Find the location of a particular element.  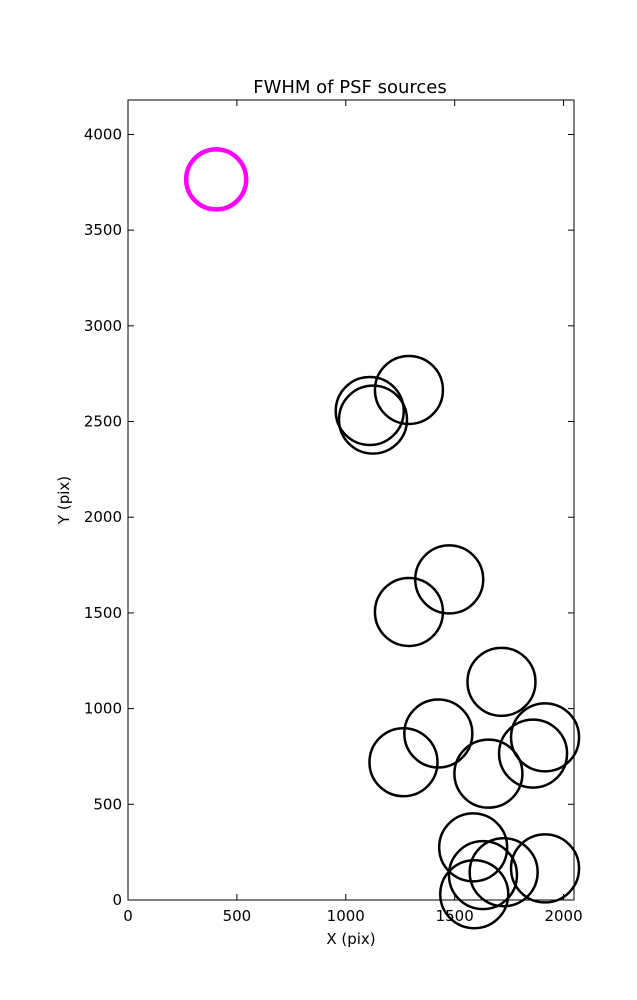

y-axis-label: Y (pix) is located at coordinates (64, 500).